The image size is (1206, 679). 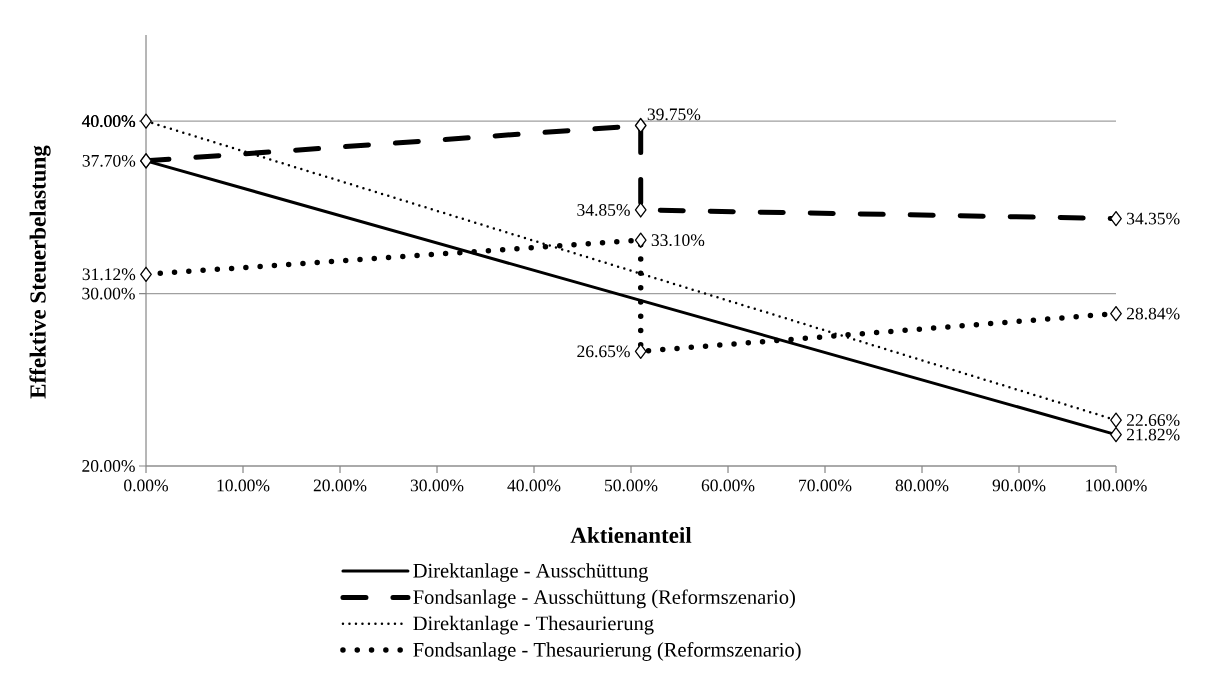 I want to click on legend-label: Fondsanlage - Ausschüttung (Reformszenario), so click(x=604, y=599).